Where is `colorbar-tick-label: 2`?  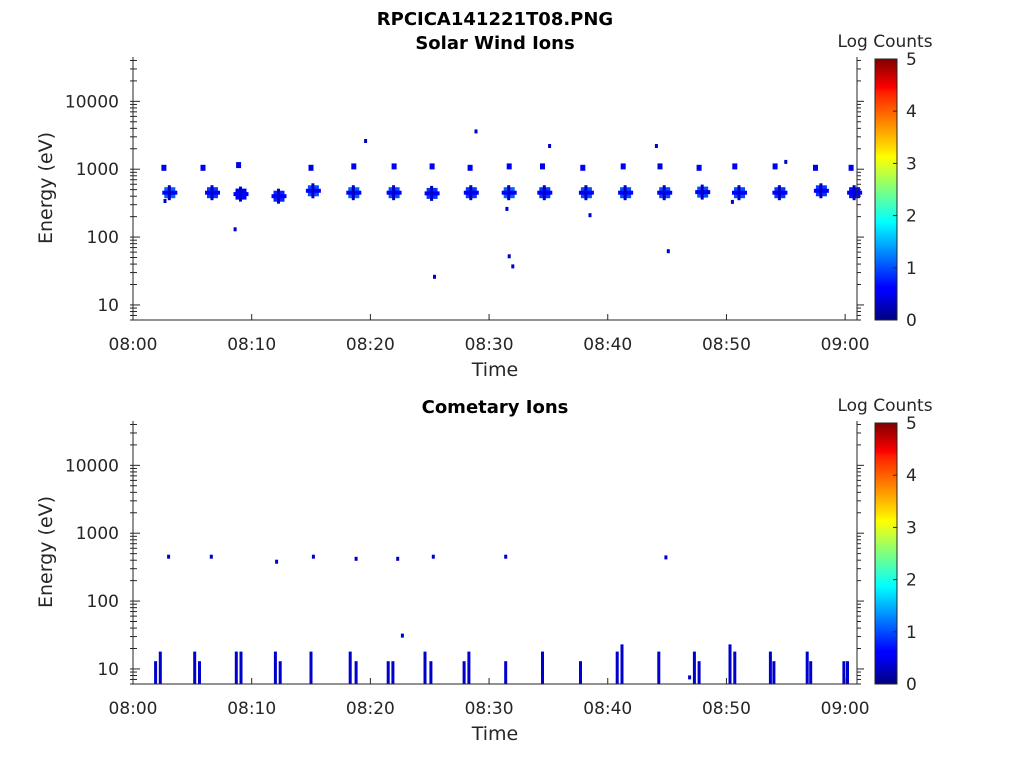 colorbar-tick-label: 2 is located at coordinates (911, 581).